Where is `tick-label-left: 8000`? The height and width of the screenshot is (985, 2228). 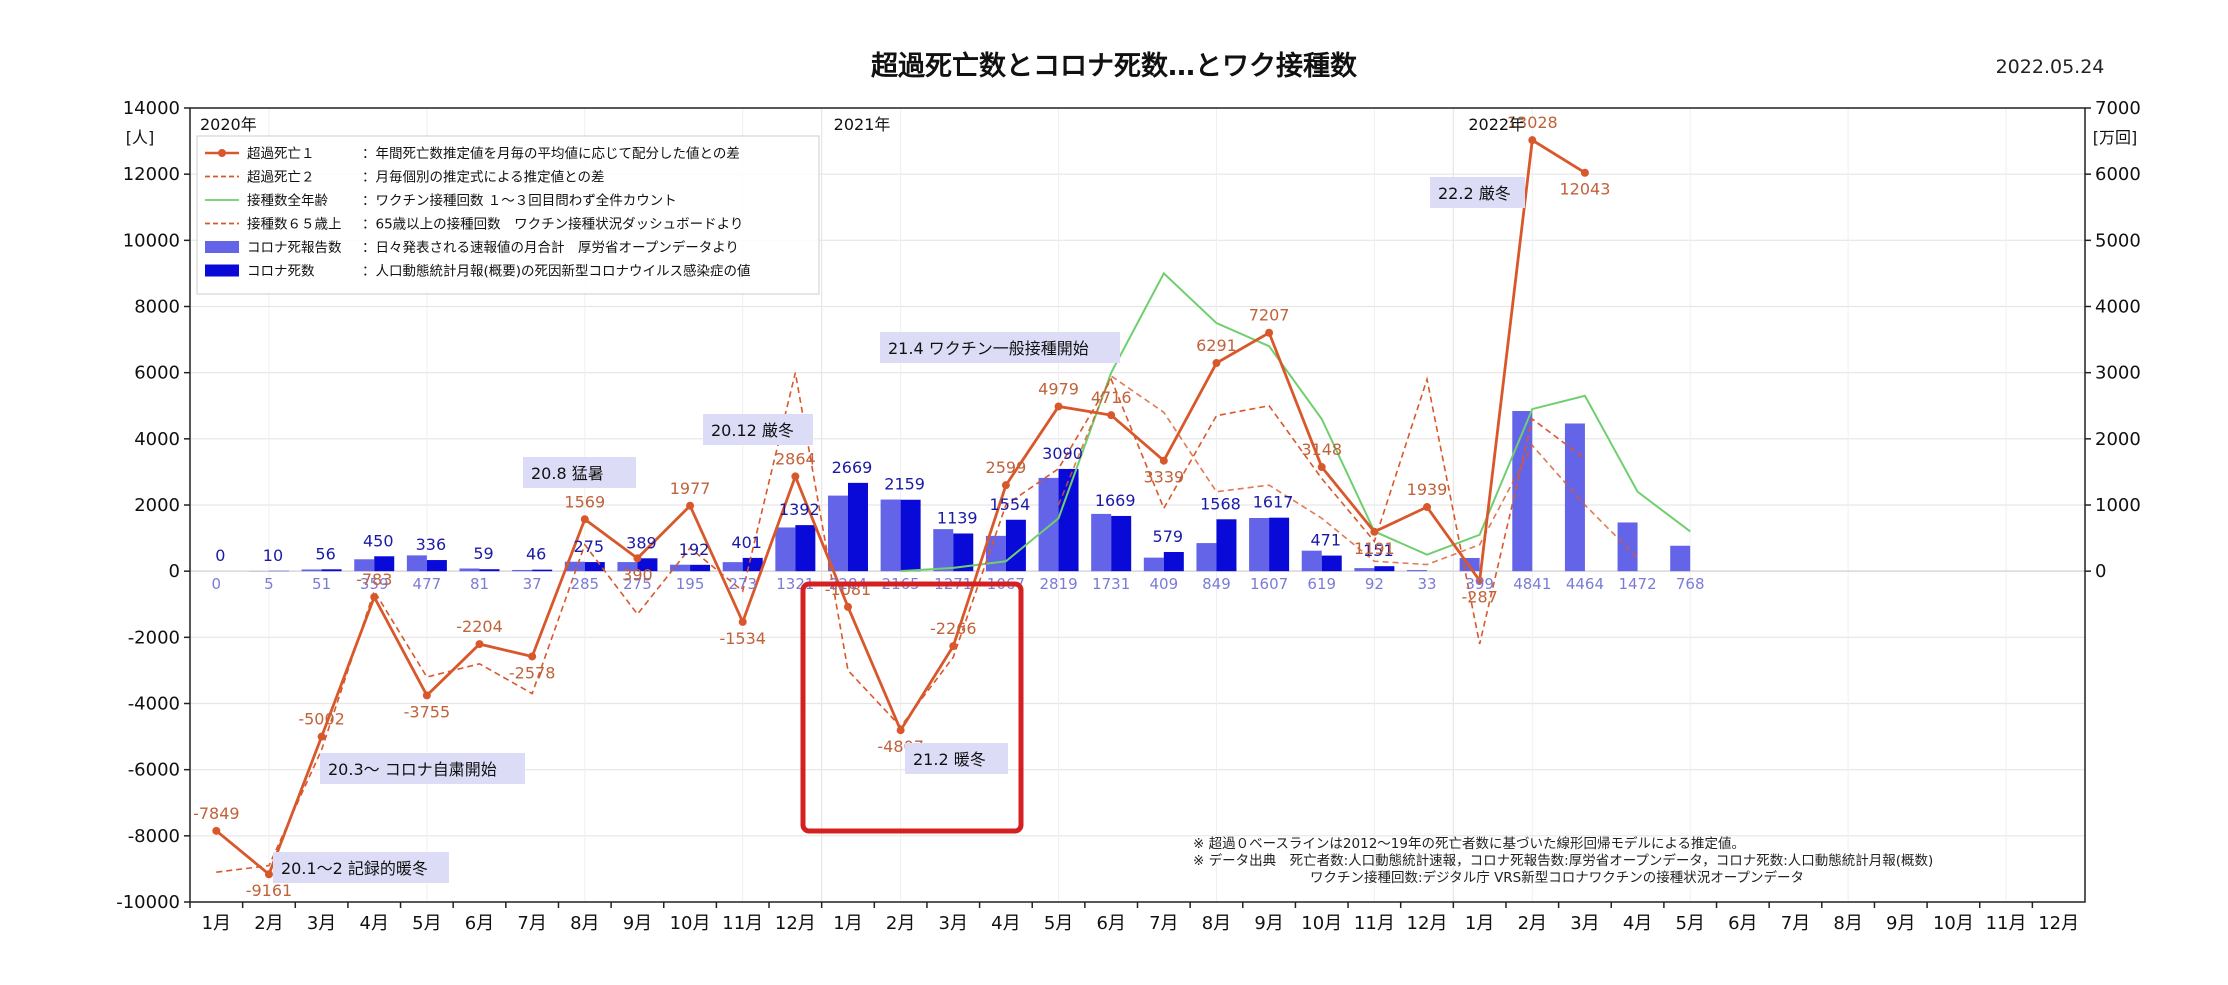 tick-label-left: 8000 is located at coordinates (157, 307).